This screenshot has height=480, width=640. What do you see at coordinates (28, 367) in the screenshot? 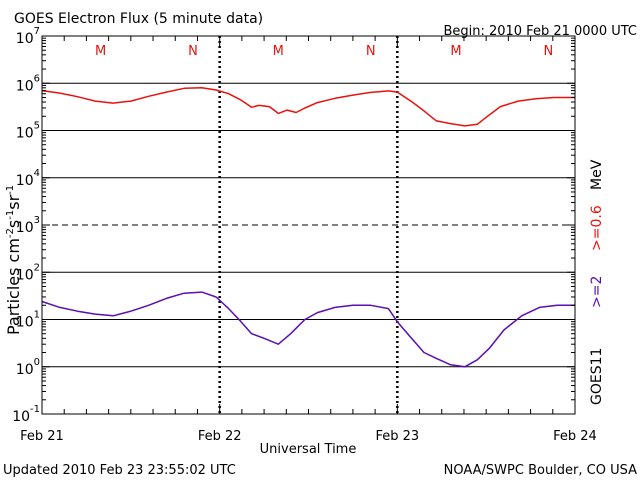
I see `y-tick-label: 10⁰` at bounding box center [28, 367].